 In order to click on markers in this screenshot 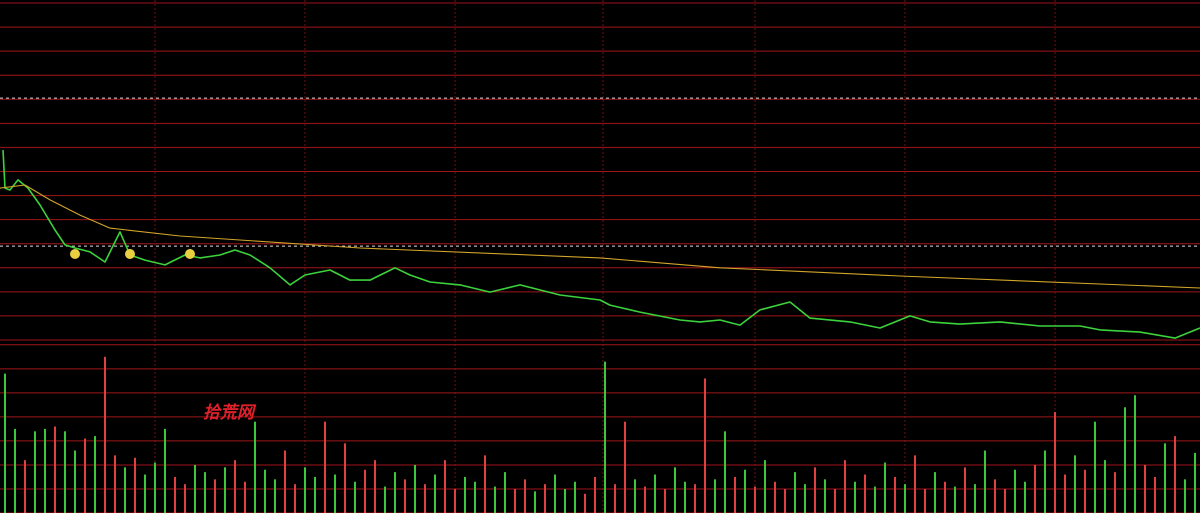, I will do `click(132, 254)`.